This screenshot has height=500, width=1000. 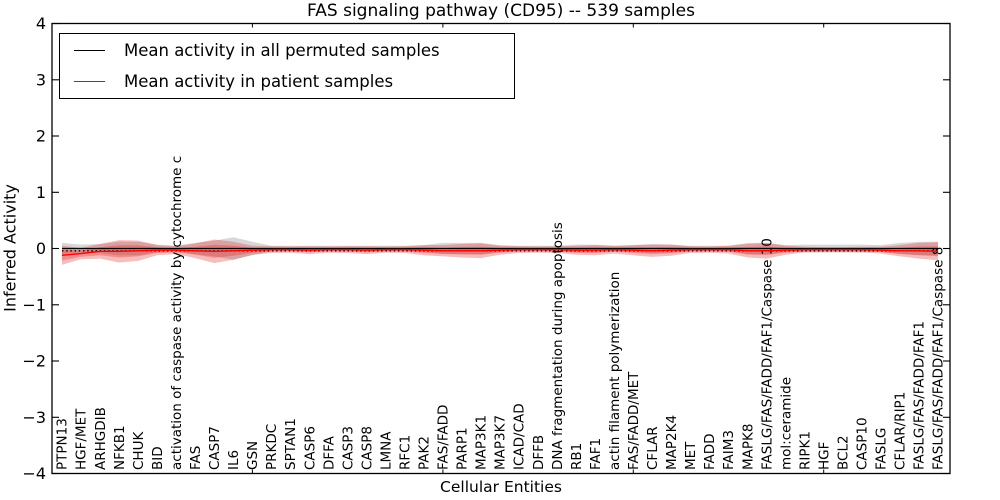 I want to click on legend-line-patient-icon, so click(x=89, y=81).